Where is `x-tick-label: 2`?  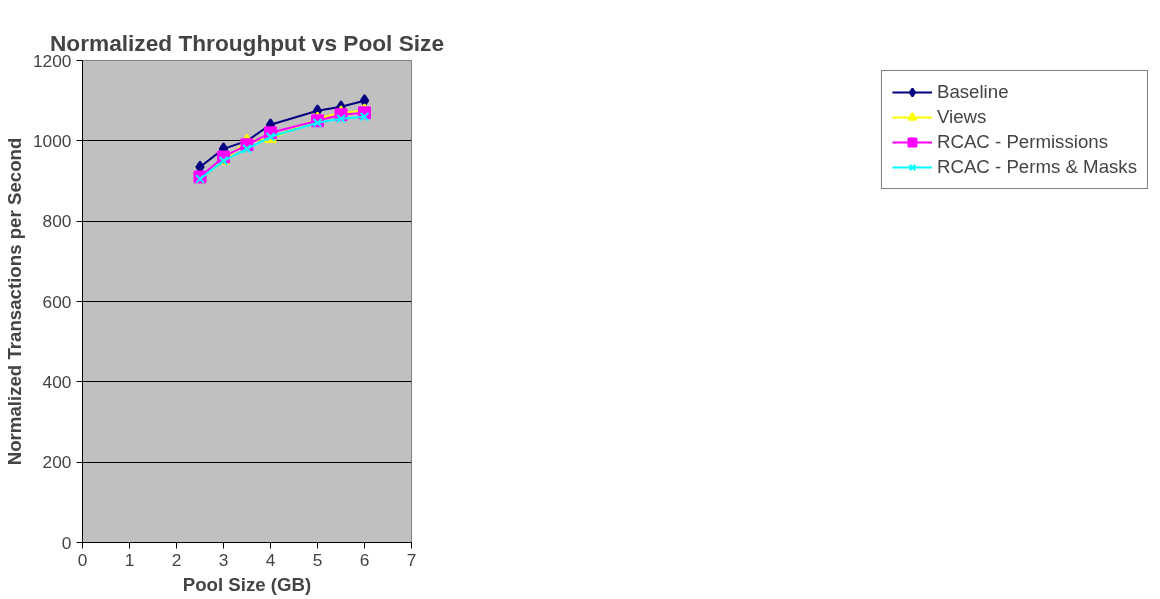 x-tick-label: 2 is located at coordinates (176, 559).